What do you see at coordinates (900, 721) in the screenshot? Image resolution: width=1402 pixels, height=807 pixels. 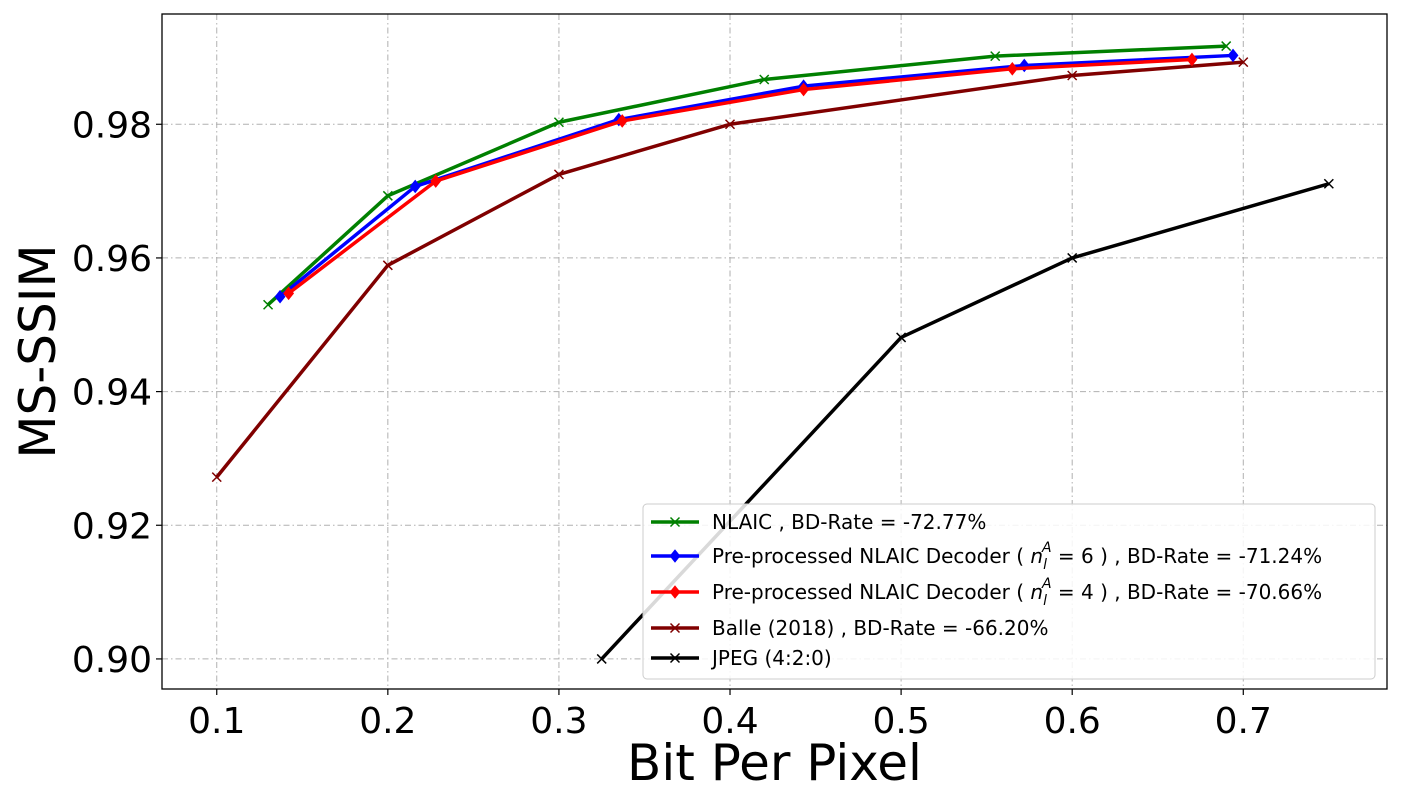 I see `x-tick-label: 0.5` at bounding box center [900, 721].